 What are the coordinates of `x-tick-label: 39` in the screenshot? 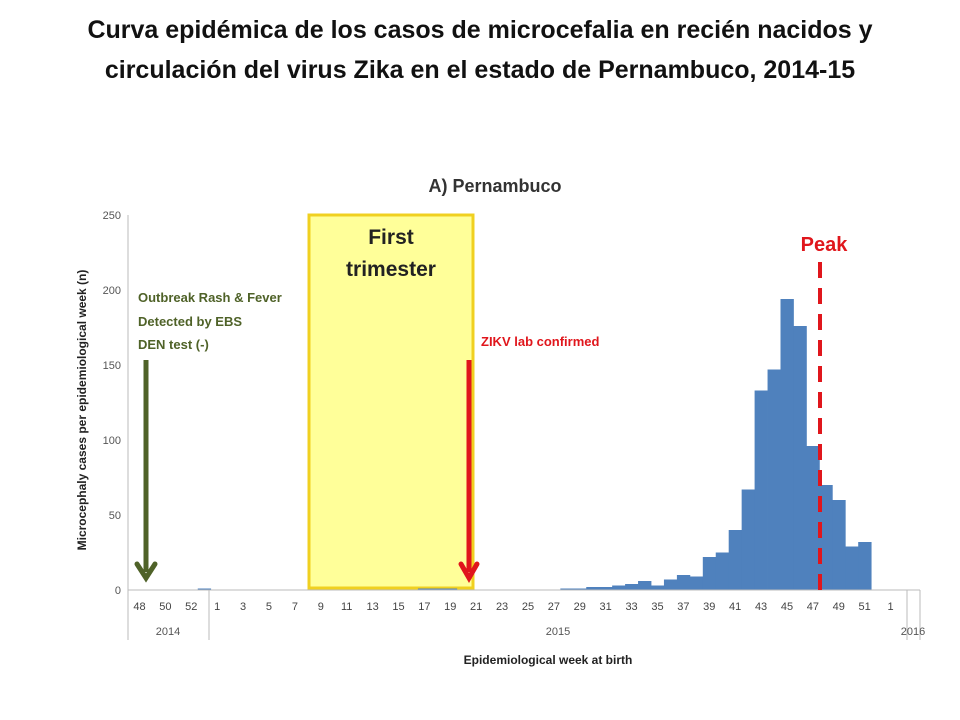 It's located at (709, 607).